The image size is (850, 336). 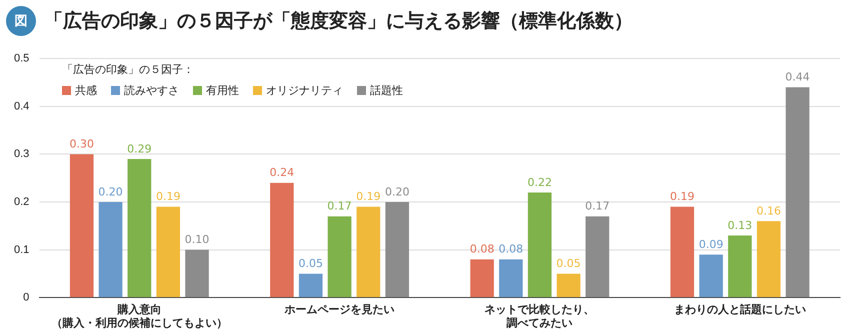 I want to click on data-label: 0.24, so click(x=282, y=173).